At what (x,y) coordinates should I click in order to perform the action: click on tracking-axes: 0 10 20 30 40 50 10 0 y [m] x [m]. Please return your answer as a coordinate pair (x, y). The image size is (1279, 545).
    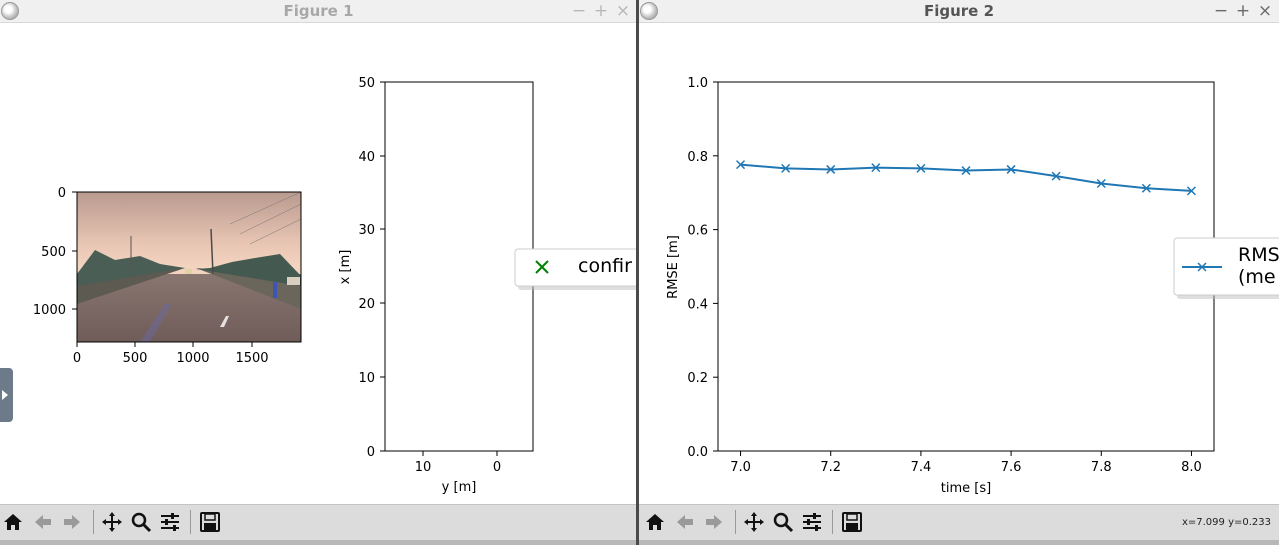
    Looking at the image, I should click on (436, 285).